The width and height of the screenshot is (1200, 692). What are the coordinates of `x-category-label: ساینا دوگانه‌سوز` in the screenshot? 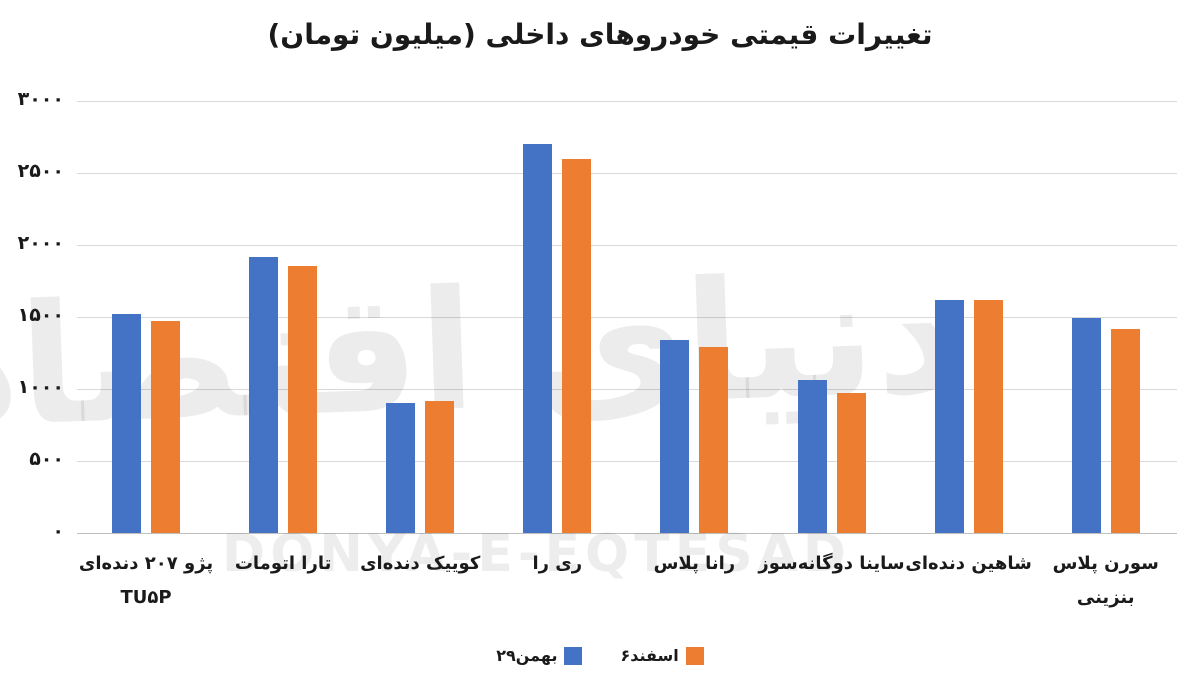 It's located at (832, 564).